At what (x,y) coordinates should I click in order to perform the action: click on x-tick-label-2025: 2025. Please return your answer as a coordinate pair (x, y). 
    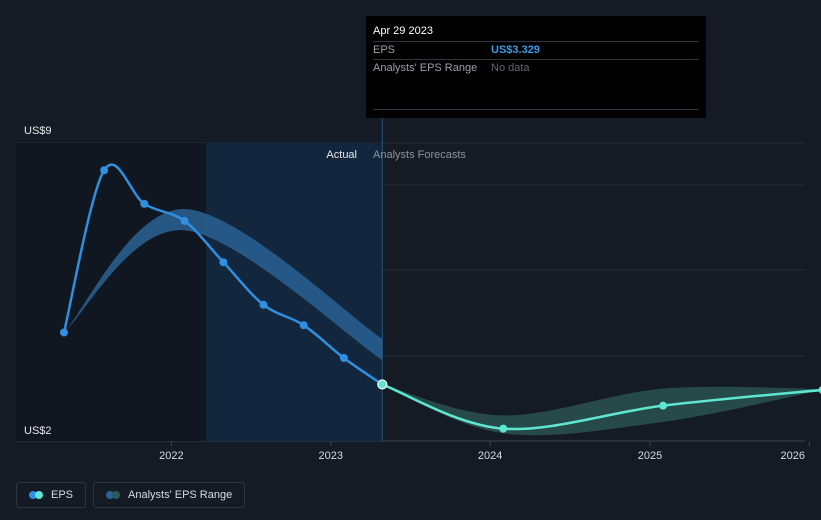
    Looking at the image, I should click on (650, 456).